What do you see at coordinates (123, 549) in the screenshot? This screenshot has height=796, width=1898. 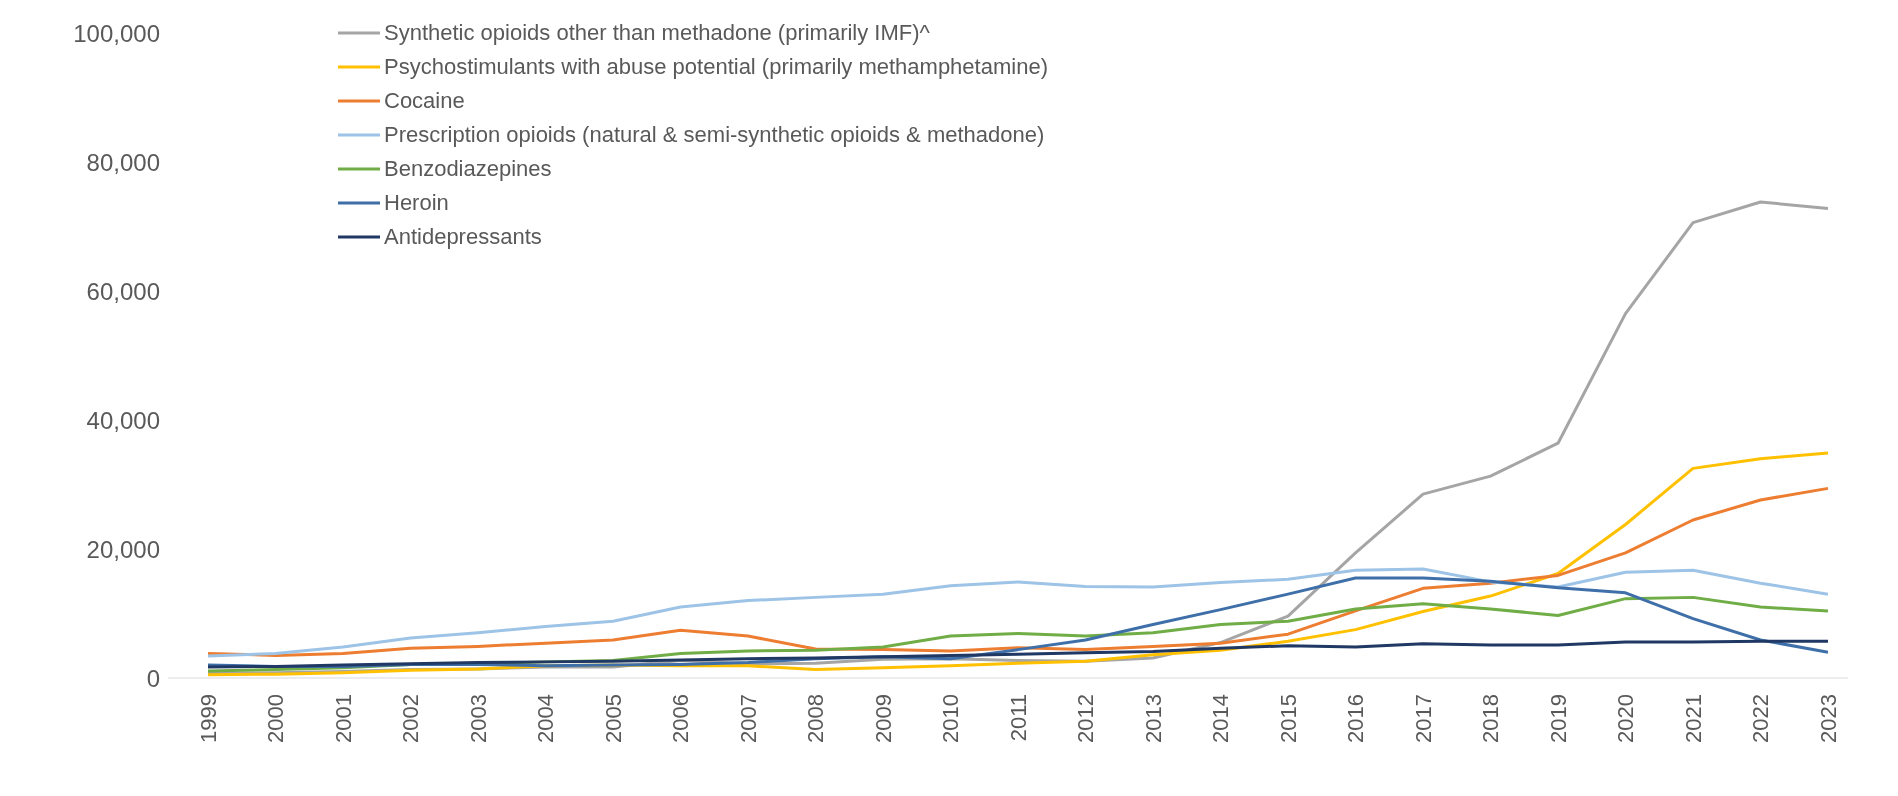 I see `y-tick-label: 20,000` at bounding box center [123, 549].